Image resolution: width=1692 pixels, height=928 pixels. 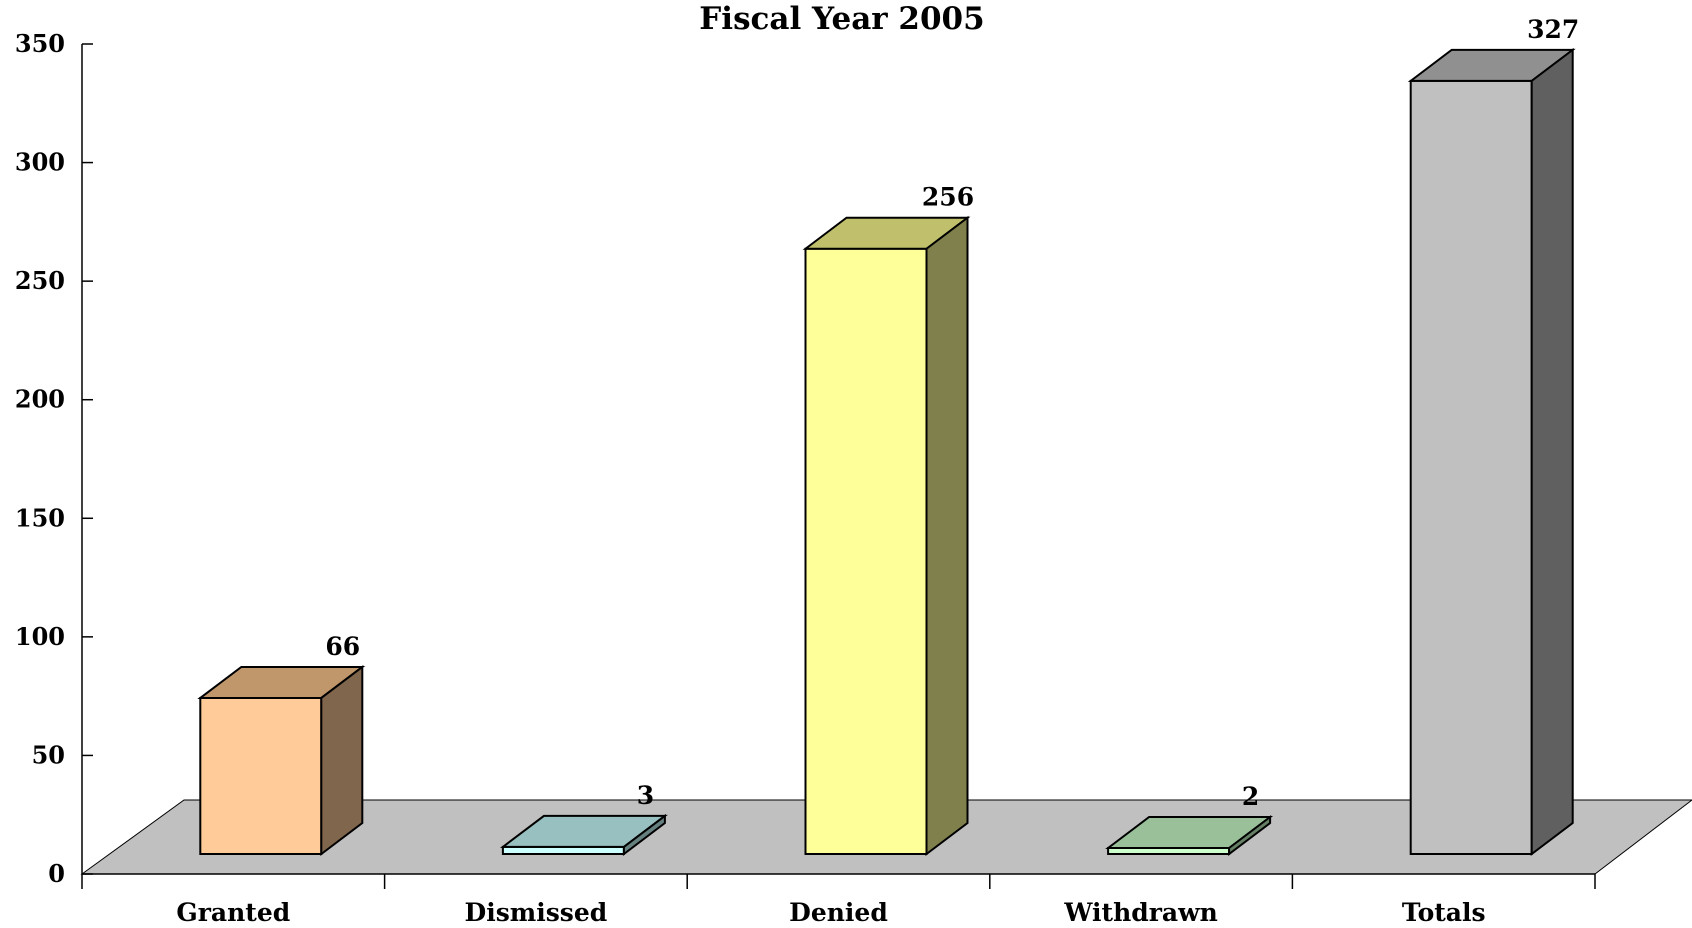 What do you see at coordinates (40, 517) in the screenshot?
I see `y-tick-label: 150` at bounding box center [40, 517].